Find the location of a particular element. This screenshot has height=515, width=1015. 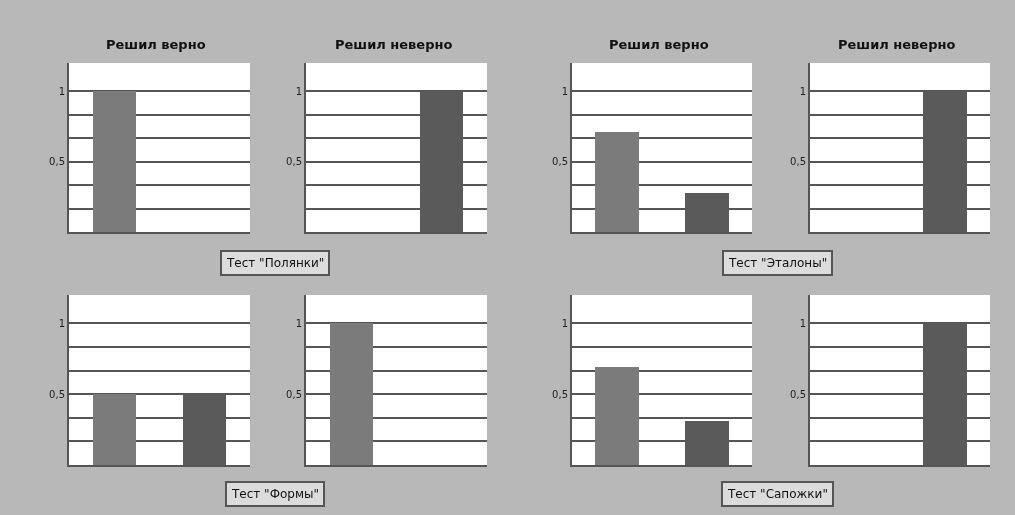

text: Тест "Сапожки" is located at coordinates (777, 494).